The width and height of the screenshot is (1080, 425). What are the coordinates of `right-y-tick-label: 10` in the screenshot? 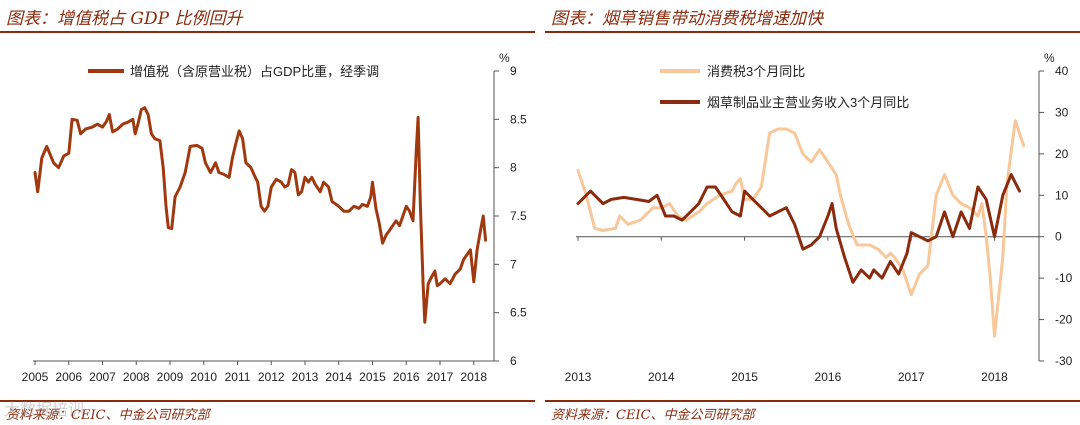 It's located at (1062, 195).